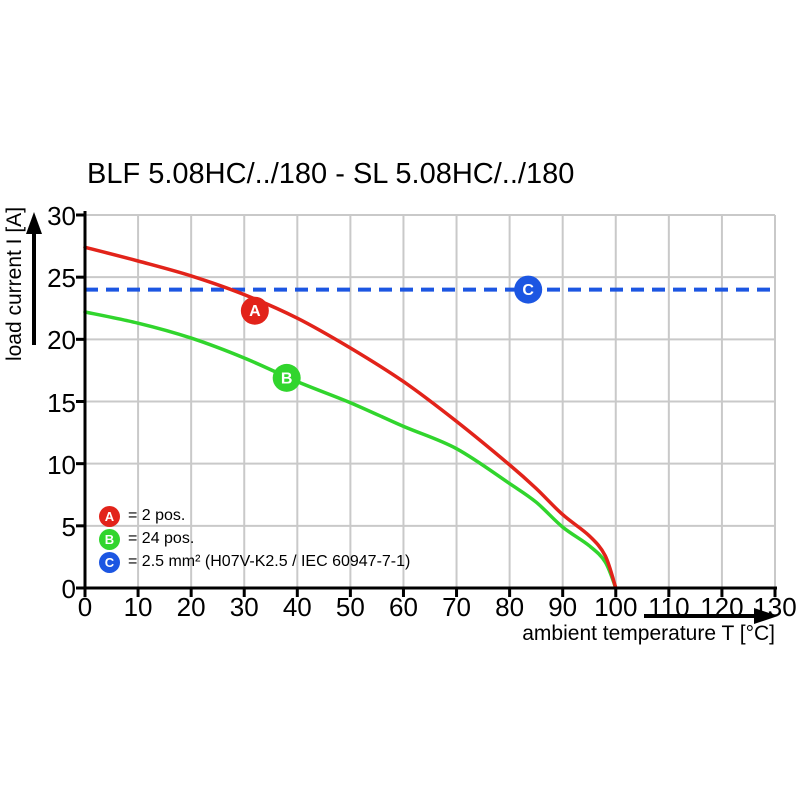 The width and height of the screenshot is (800, 800). I want to click on svg-text: A, so click(255, 311).